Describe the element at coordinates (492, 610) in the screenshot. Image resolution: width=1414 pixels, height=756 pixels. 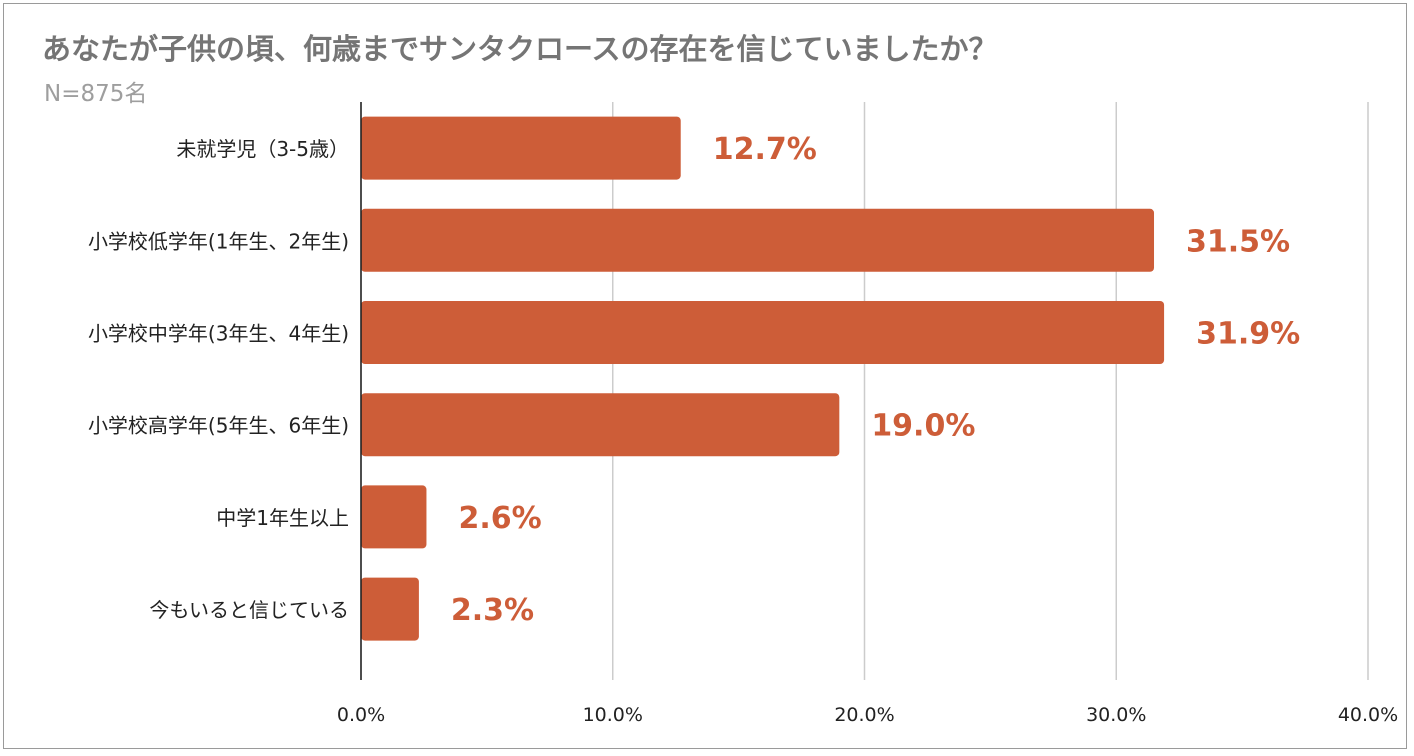
I see `data-label: 2.3%` at that location.